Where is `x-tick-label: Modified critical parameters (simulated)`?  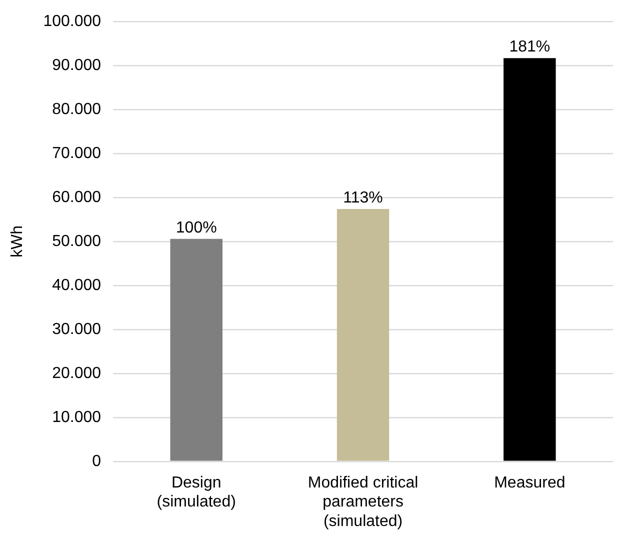 x-tick-label: Modified critical parameters (simulated) is located at coordinates (363, 502).